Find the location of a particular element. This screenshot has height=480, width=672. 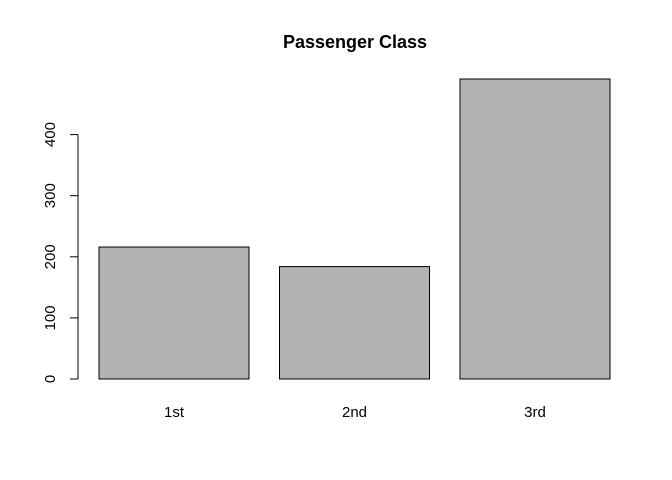

x-tick-label-2nd: 2nd is located at coordinates (354, 412).